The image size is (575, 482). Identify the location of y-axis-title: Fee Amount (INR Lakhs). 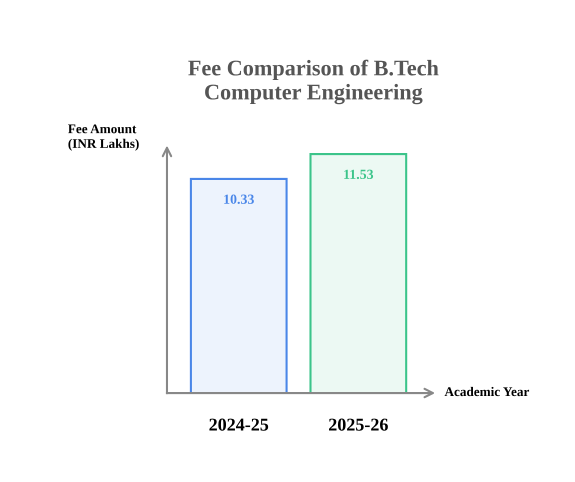
(103, 137).